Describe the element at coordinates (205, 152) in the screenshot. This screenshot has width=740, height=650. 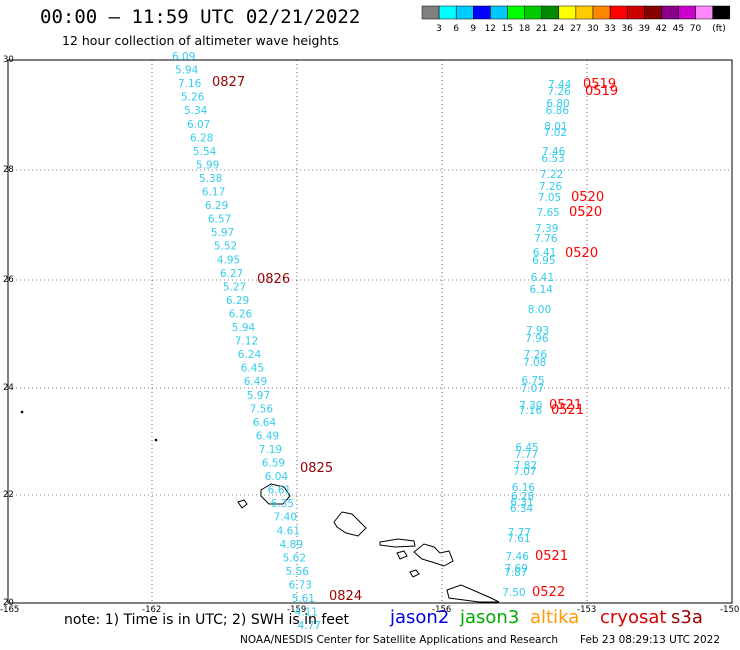
I see `swh-value-left: 5.54` at that location.